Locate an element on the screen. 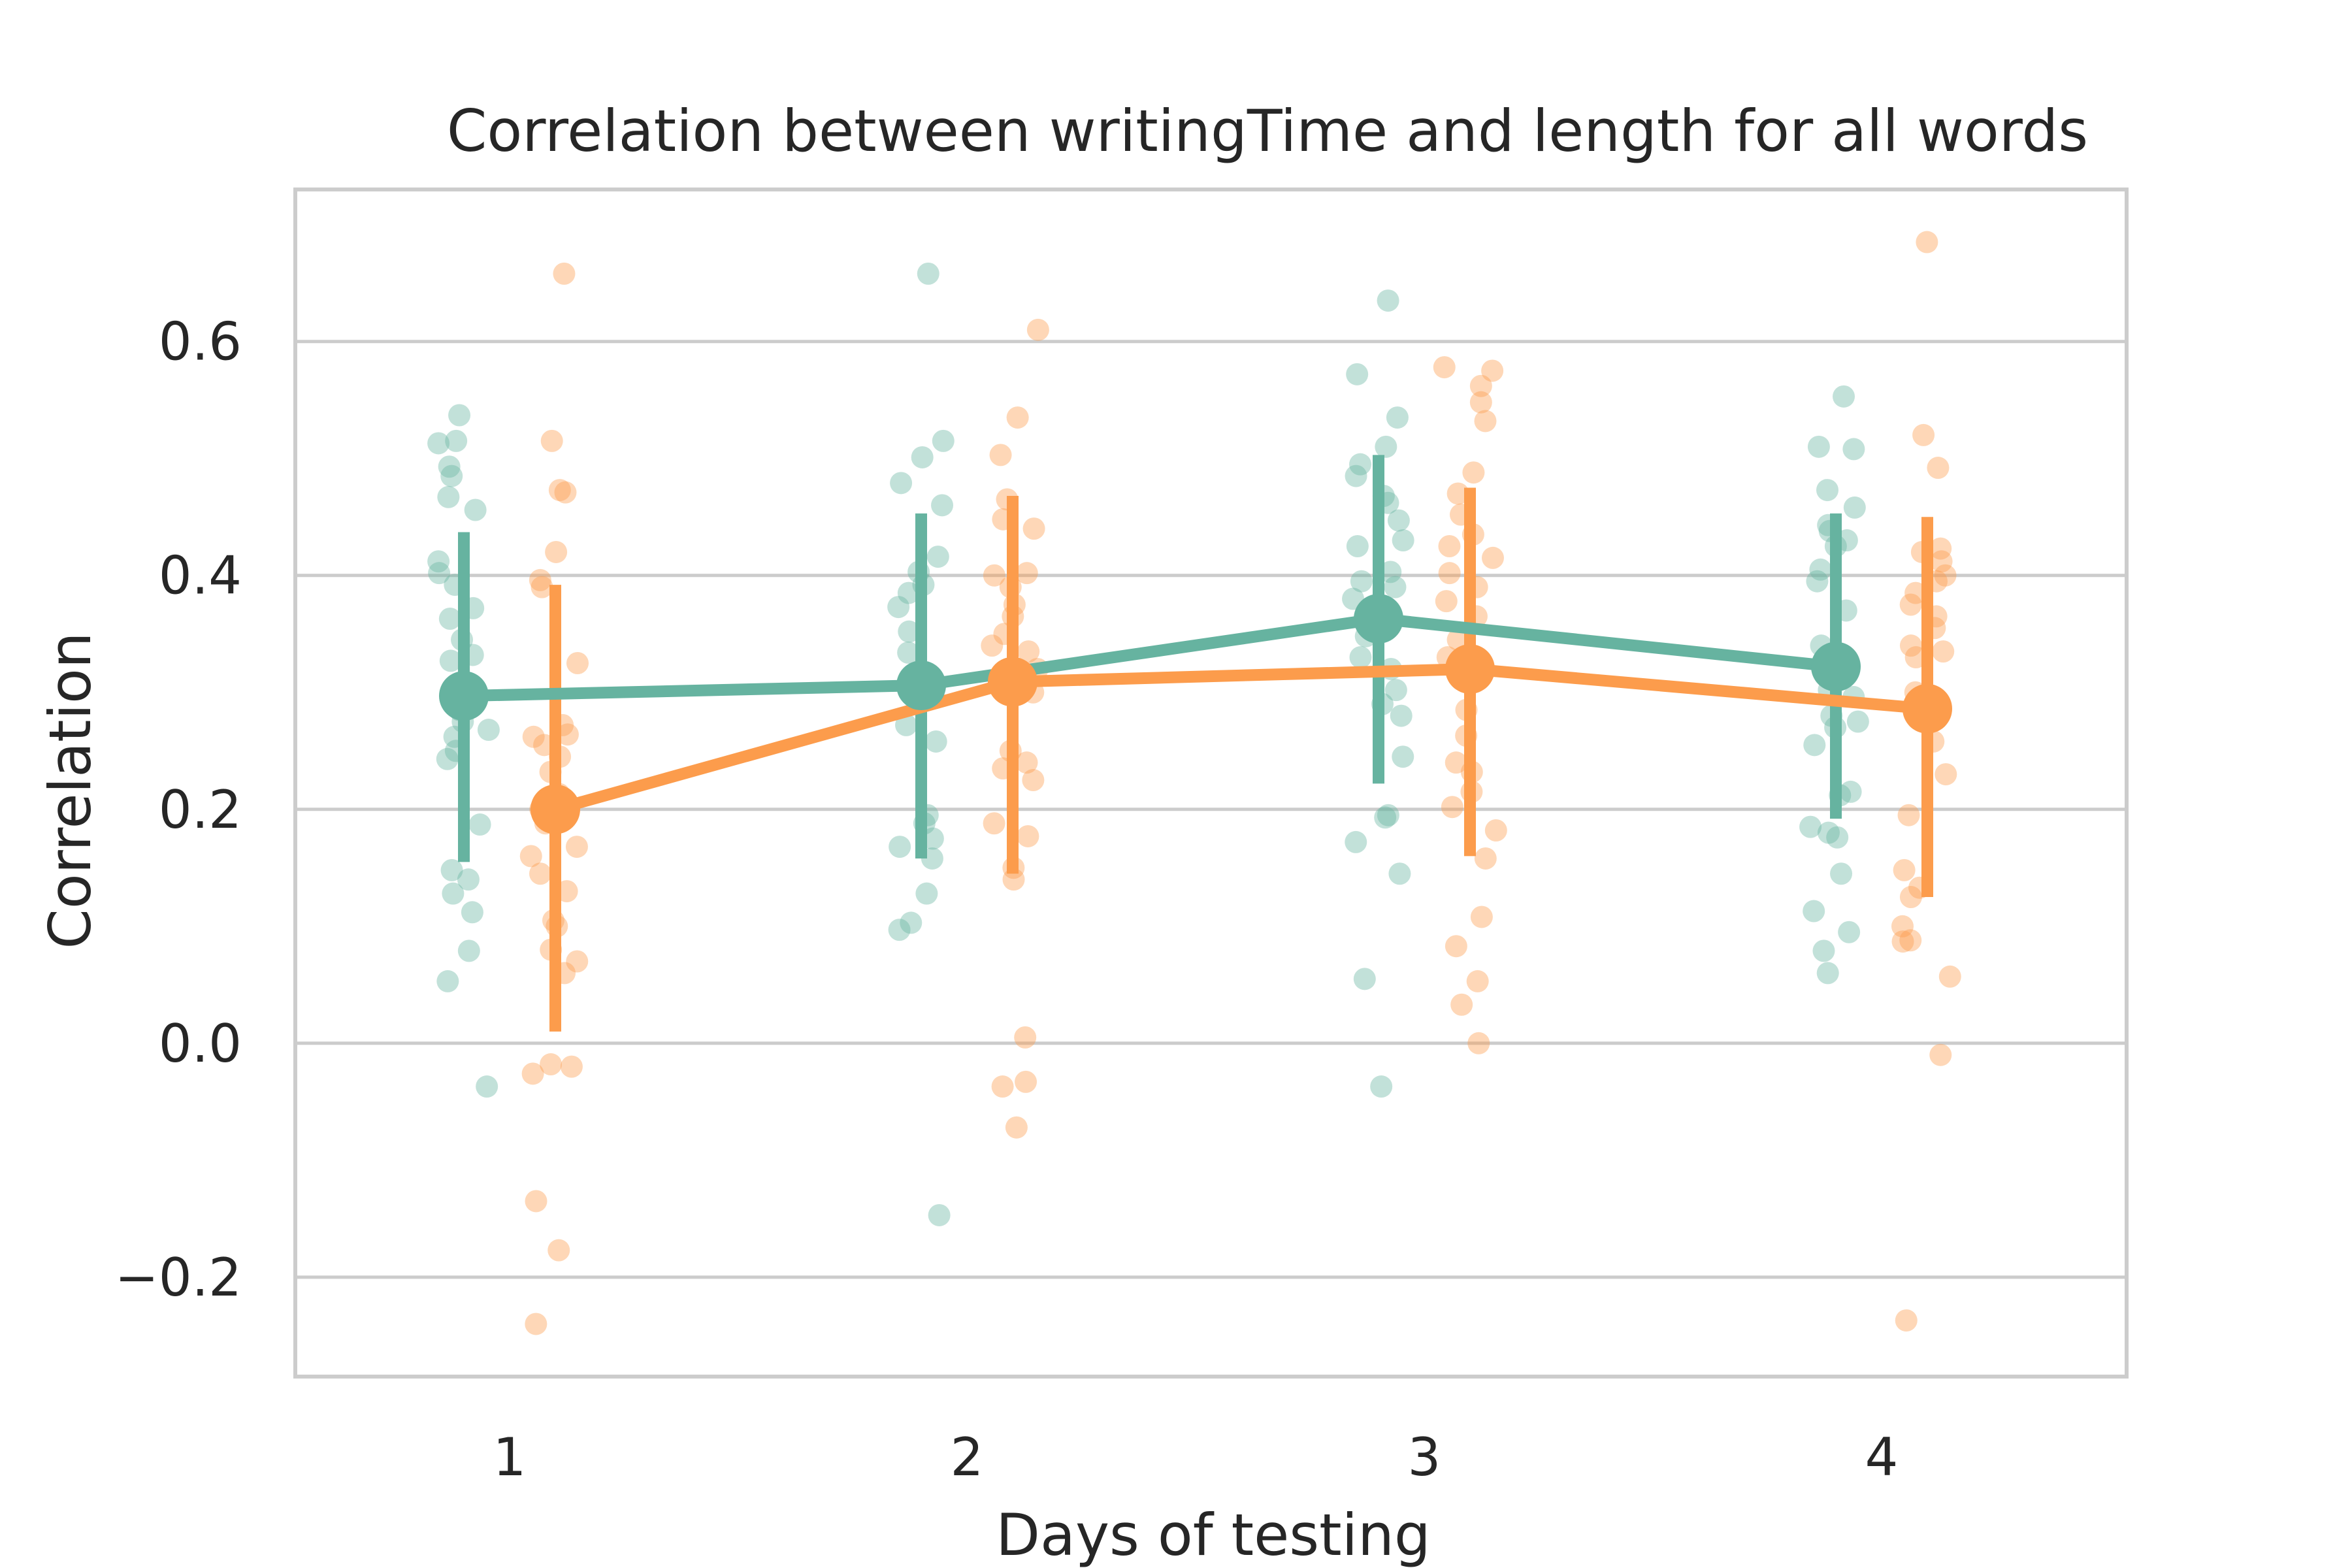 This screenshot has height=1568, width=2352. x-tick-label: 4 is located at coordinates (1882, 1457).